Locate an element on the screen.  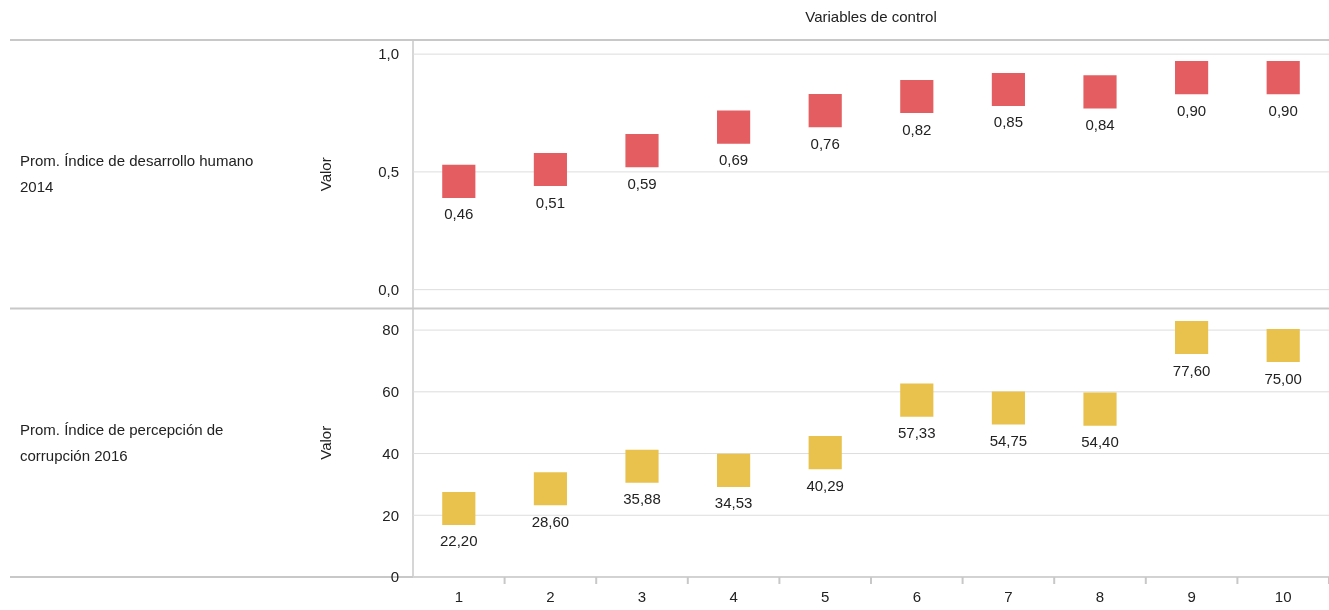
x-tick-label: 3 is located at coordinates (642, 596).